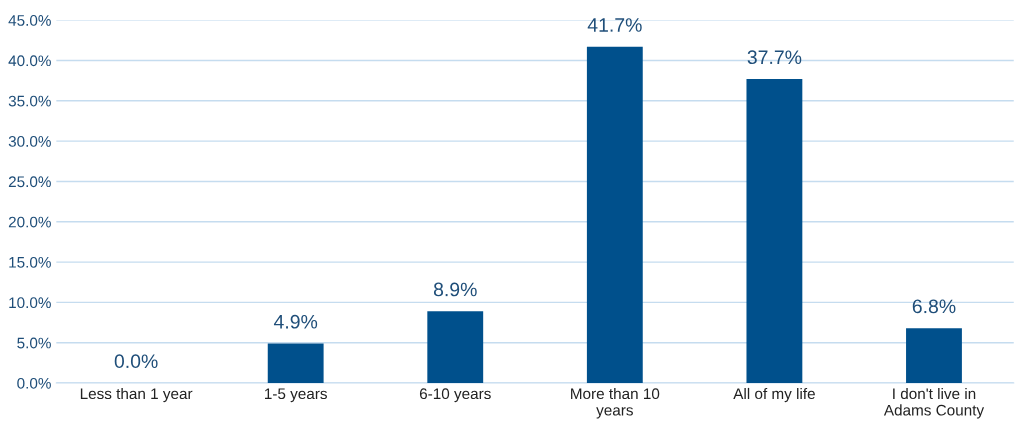 The width and height of the screenshot is (1024, 448). Describe the element at coordinates (614, 25) in the screenshot. I see `data-label: 41.7%` at that location.